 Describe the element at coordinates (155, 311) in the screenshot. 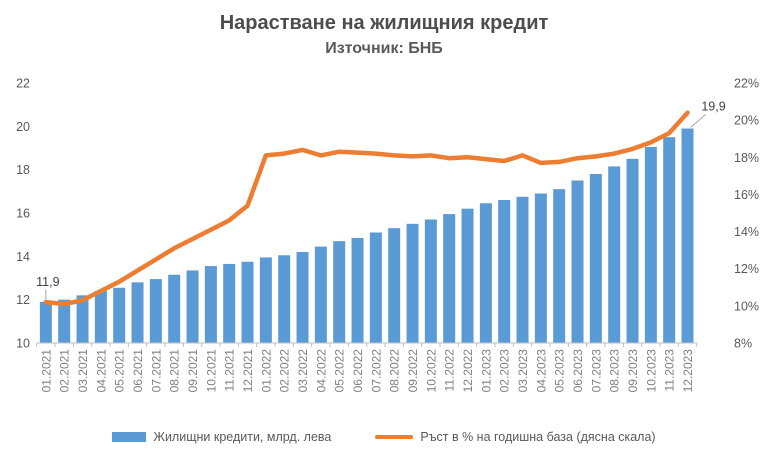

I see `bar-07.2021` at that location.